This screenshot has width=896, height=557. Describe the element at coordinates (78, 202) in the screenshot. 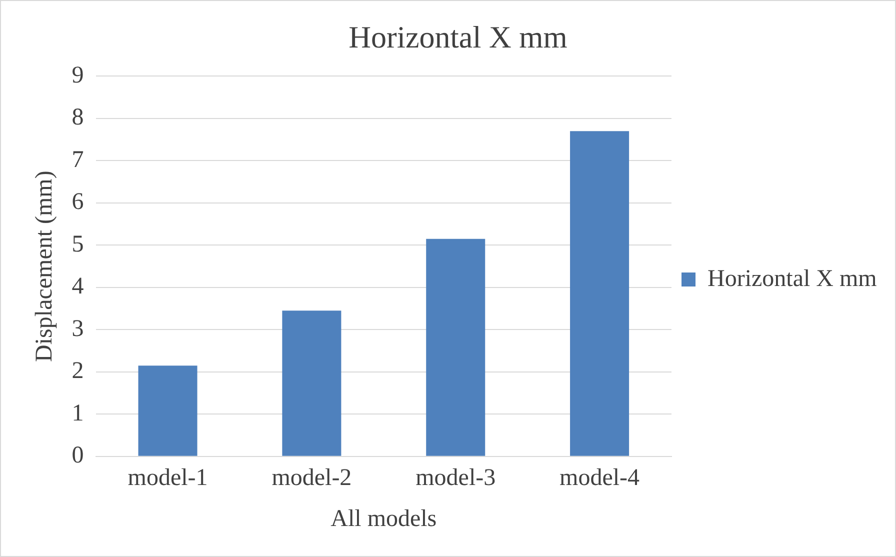

I see `y-tick-label: 6` at that location.